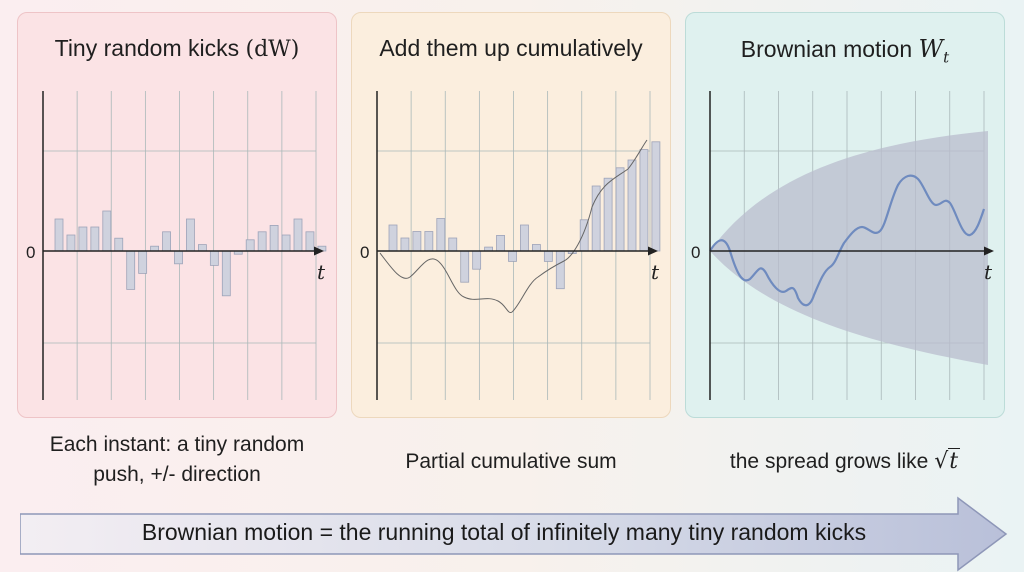  What do you see at coordinates (272, 49) in the screenshot?
I see `title-math: (dW)` at bounding box center [272, 49].